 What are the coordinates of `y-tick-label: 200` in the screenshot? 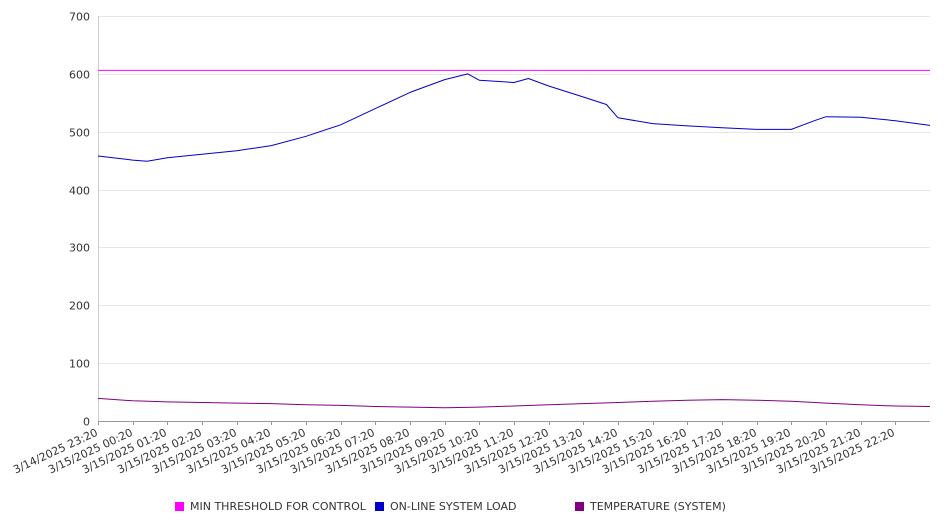 It's located at (79, 306).